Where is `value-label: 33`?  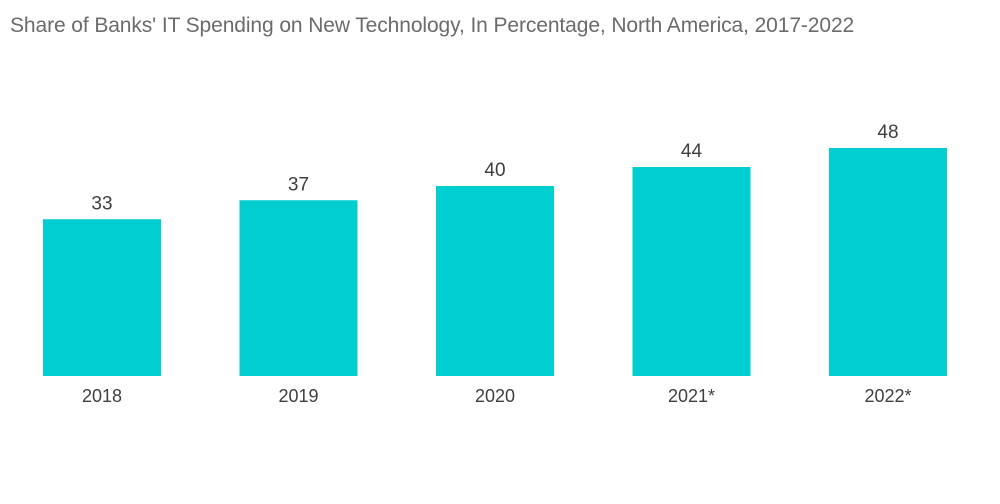
value-label: 33 is located at coordinates (101, 203).